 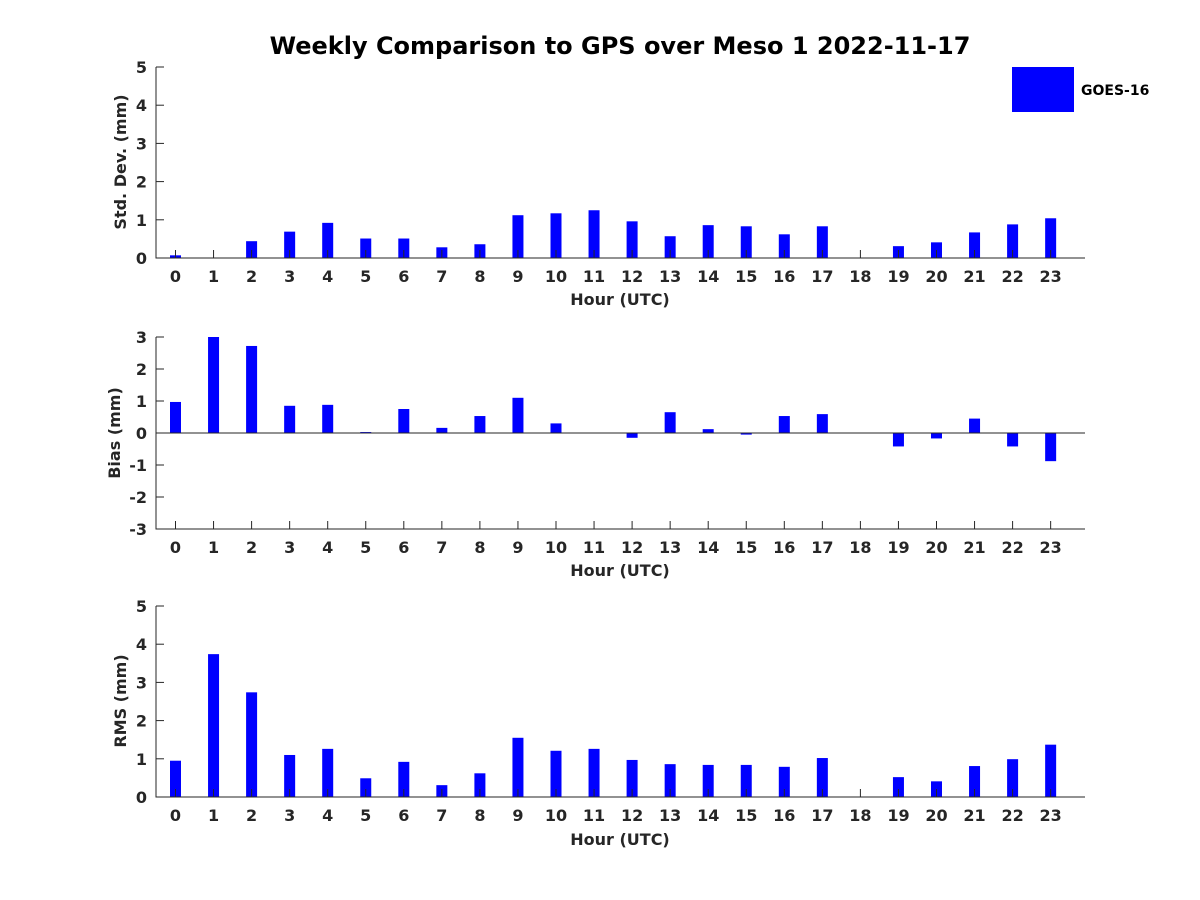 What do you see at coordinates (613, 399) in the screenshot?
I see `bias-bars` at bounding box center [613, 399].